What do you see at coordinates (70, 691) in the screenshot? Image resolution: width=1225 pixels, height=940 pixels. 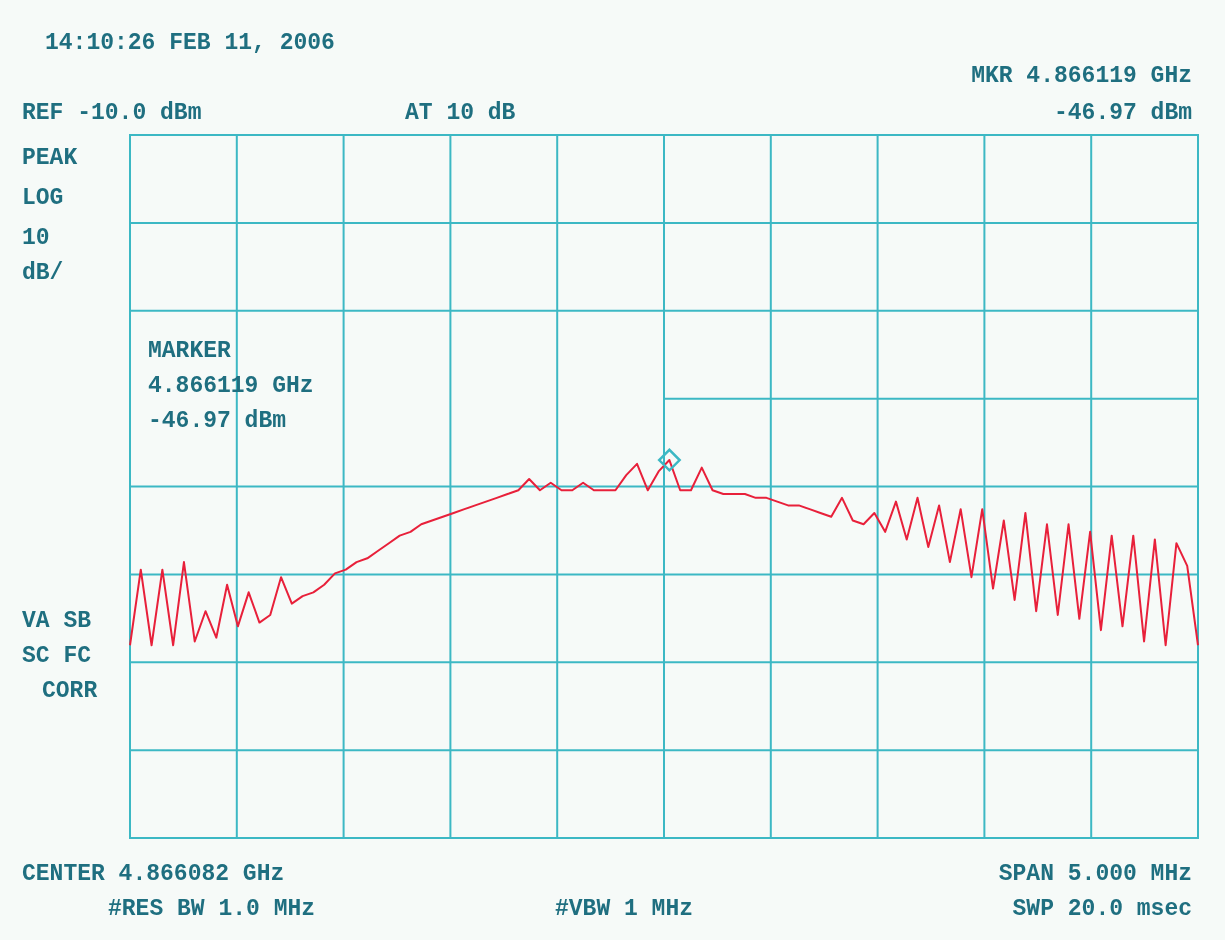 I see `text: CORR` at bounding box center [70, 691].